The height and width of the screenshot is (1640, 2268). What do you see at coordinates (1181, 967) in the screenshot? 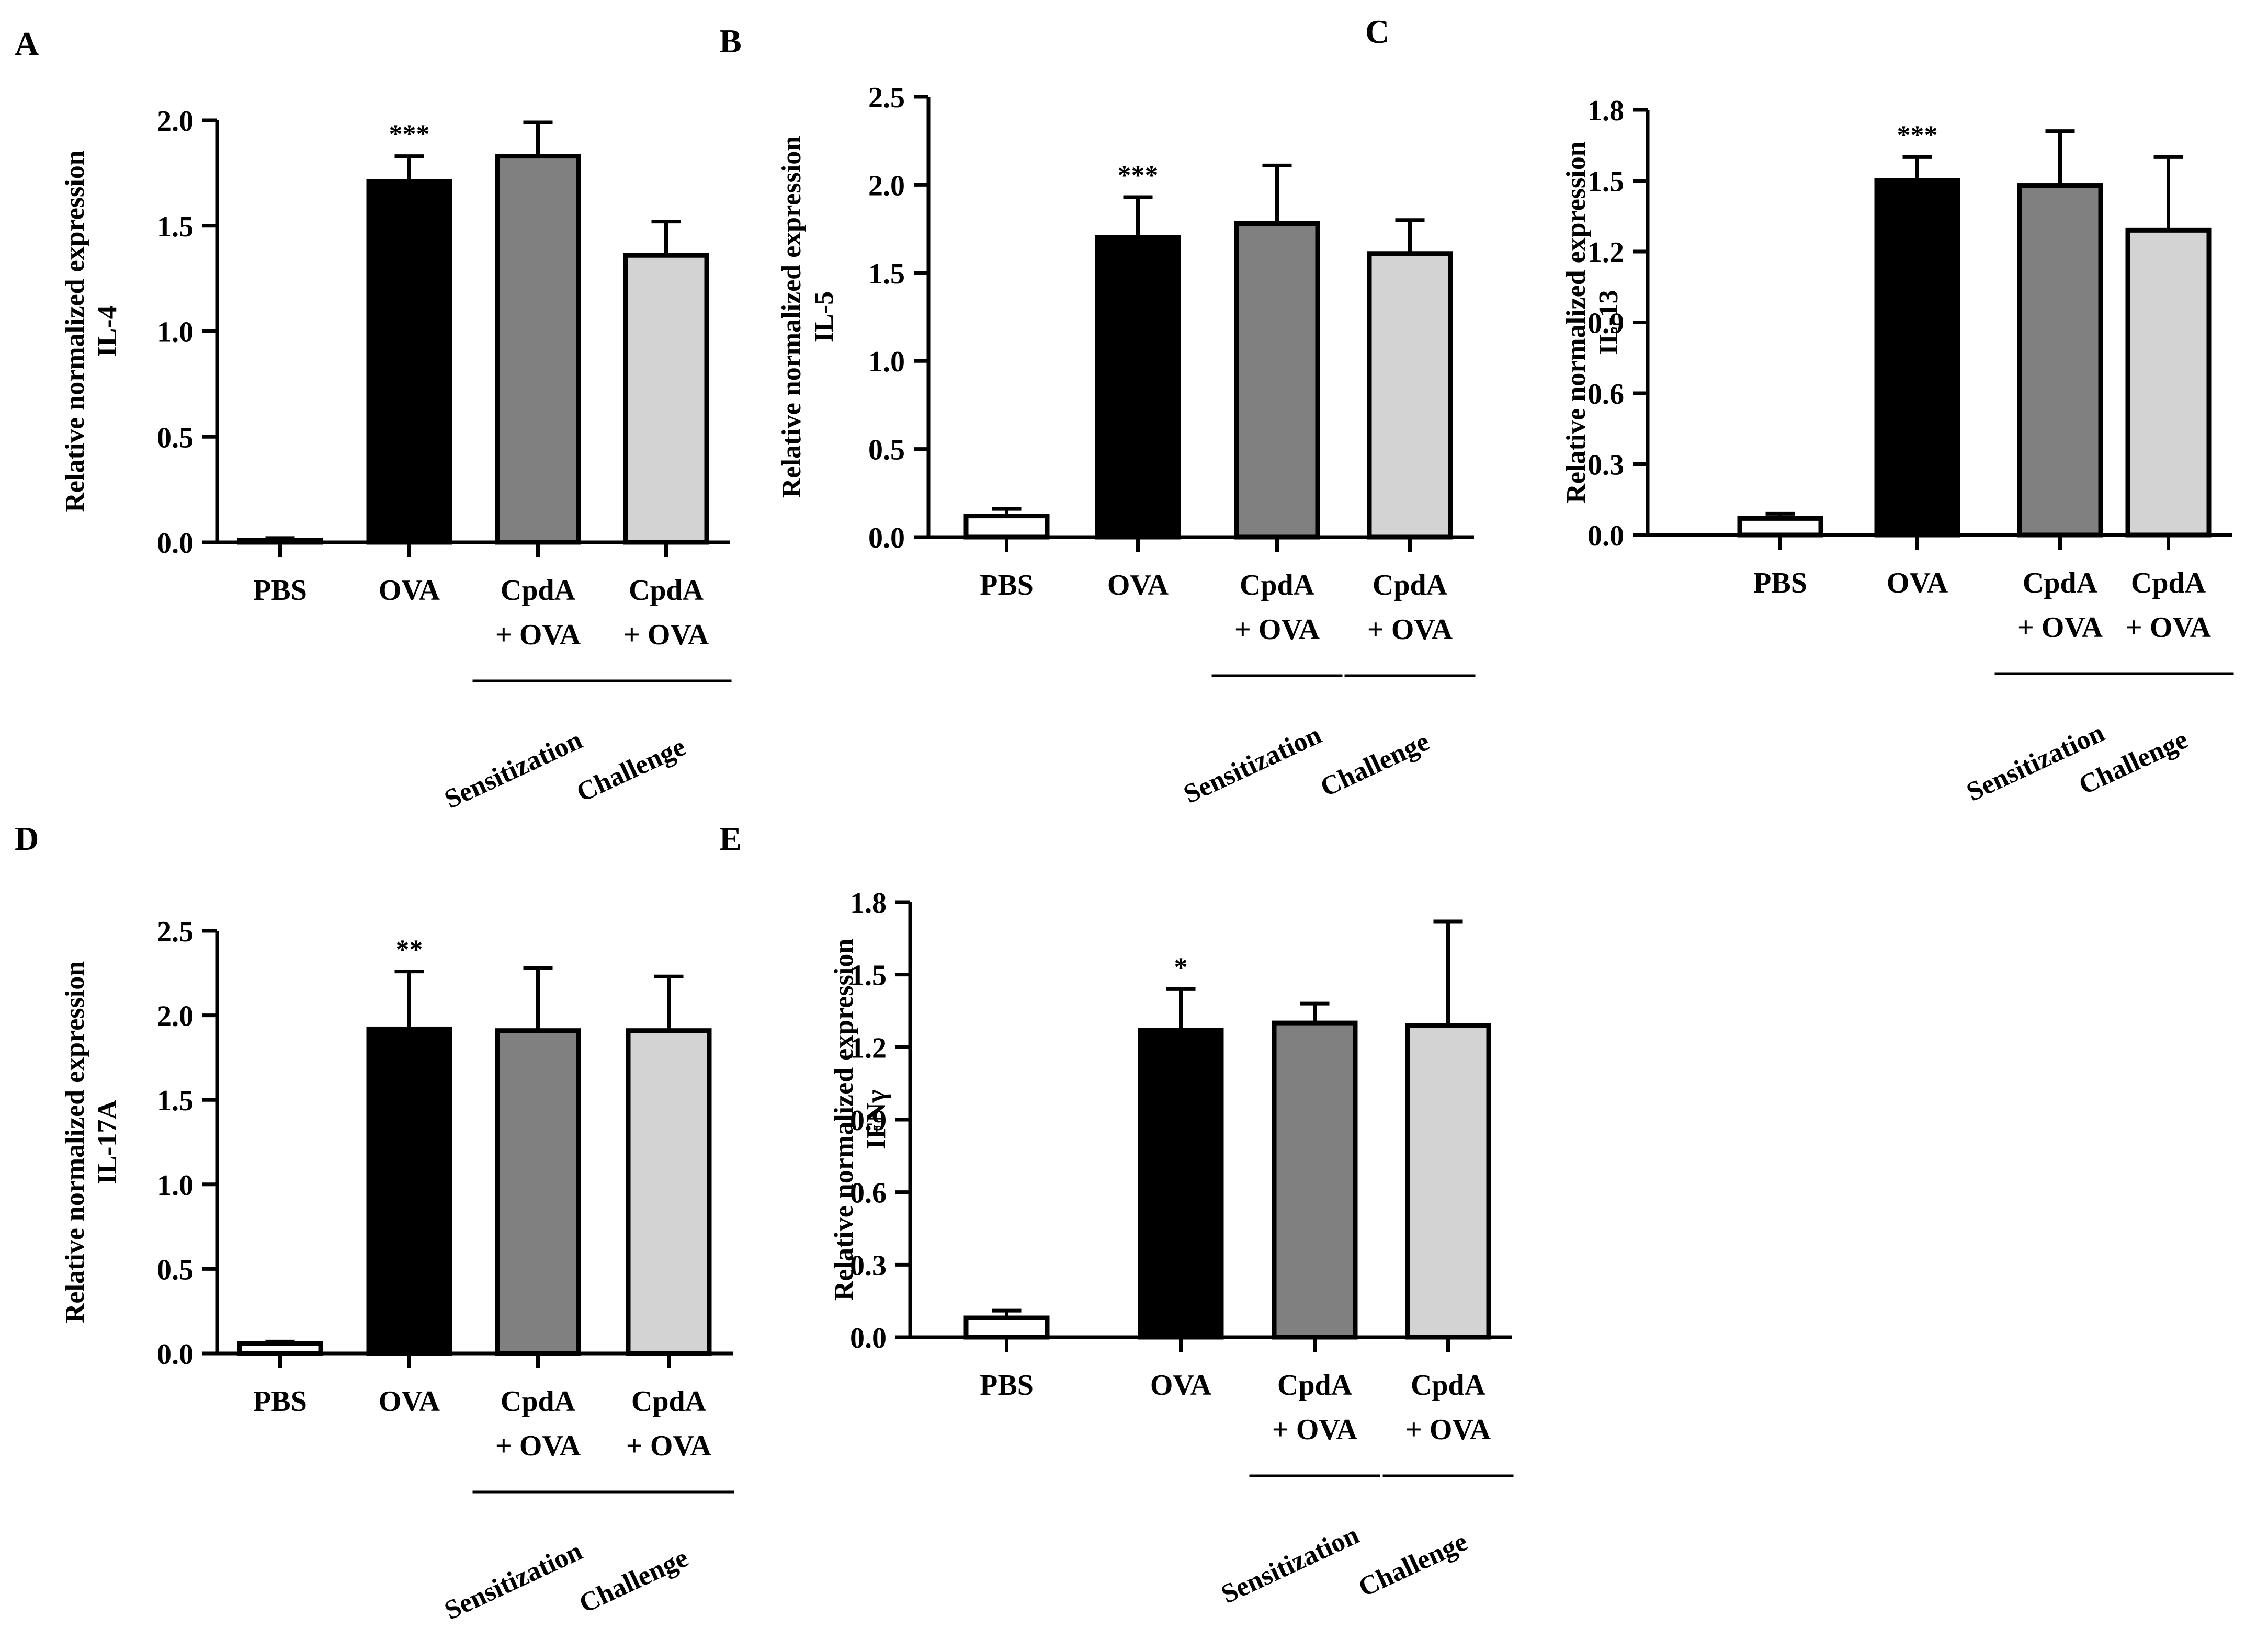
I see `significance-label: *` at bounding box center [1181, 967].